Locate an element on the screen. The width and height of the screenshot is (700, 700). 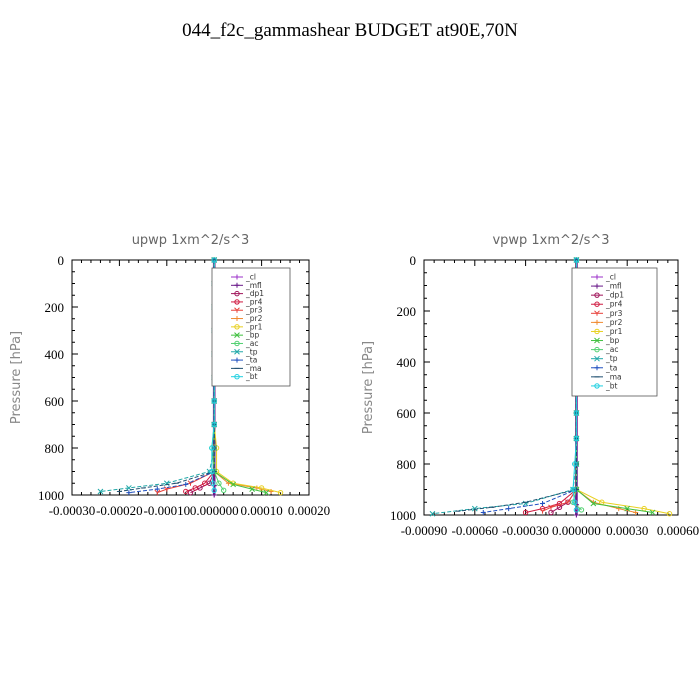
legend-label: _pr2 is located at coordinates (614, 322).